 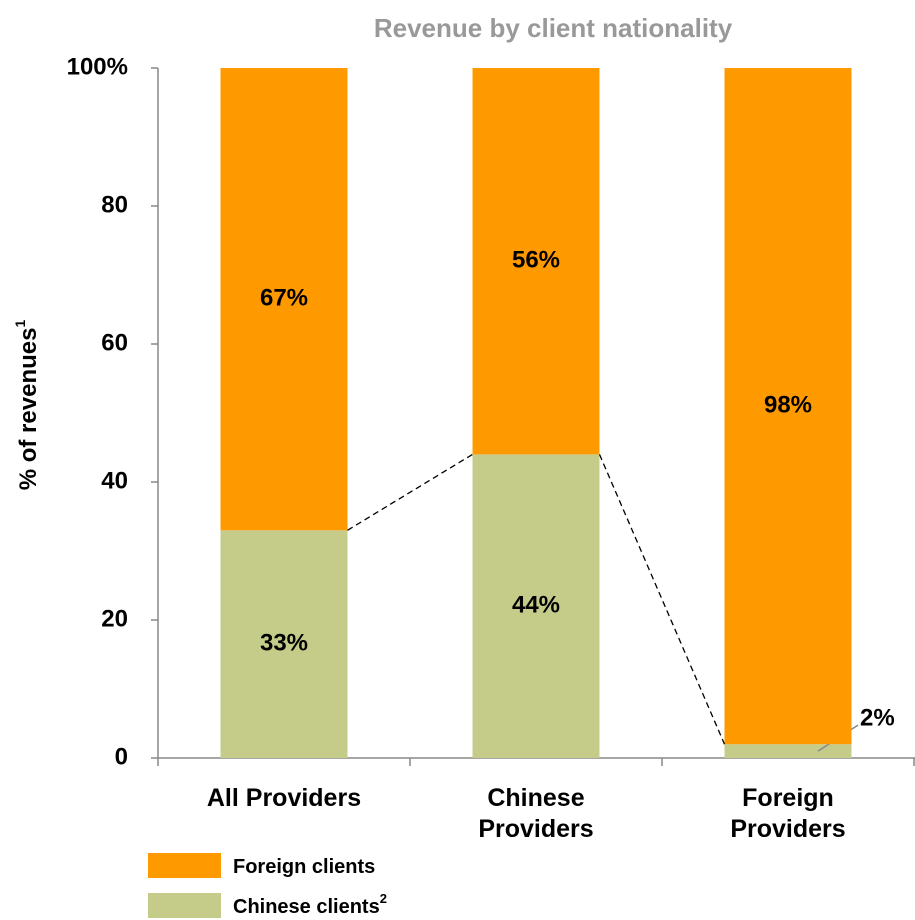 I want to click on y-tick-label: 80, so click(x=114, y=204).